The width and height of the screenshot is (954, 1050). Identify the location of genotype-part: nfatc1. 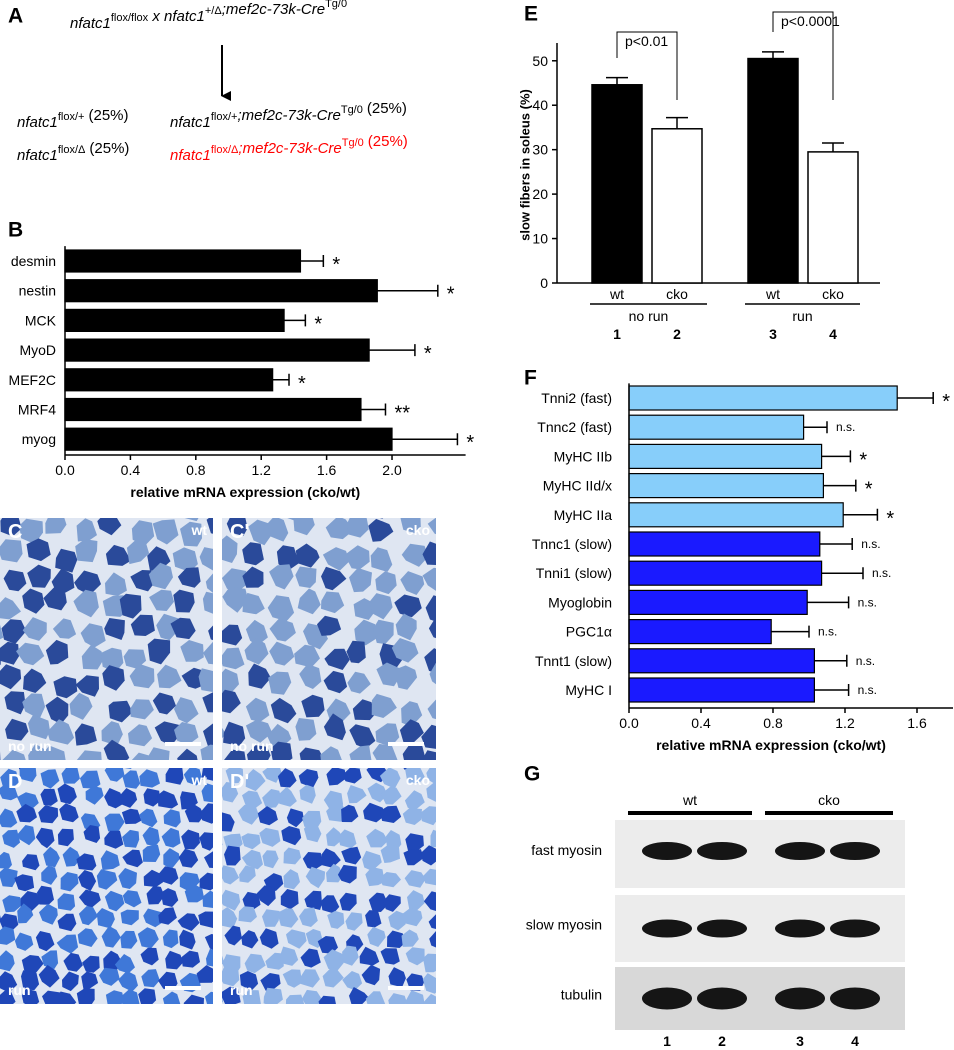
(37, 122).